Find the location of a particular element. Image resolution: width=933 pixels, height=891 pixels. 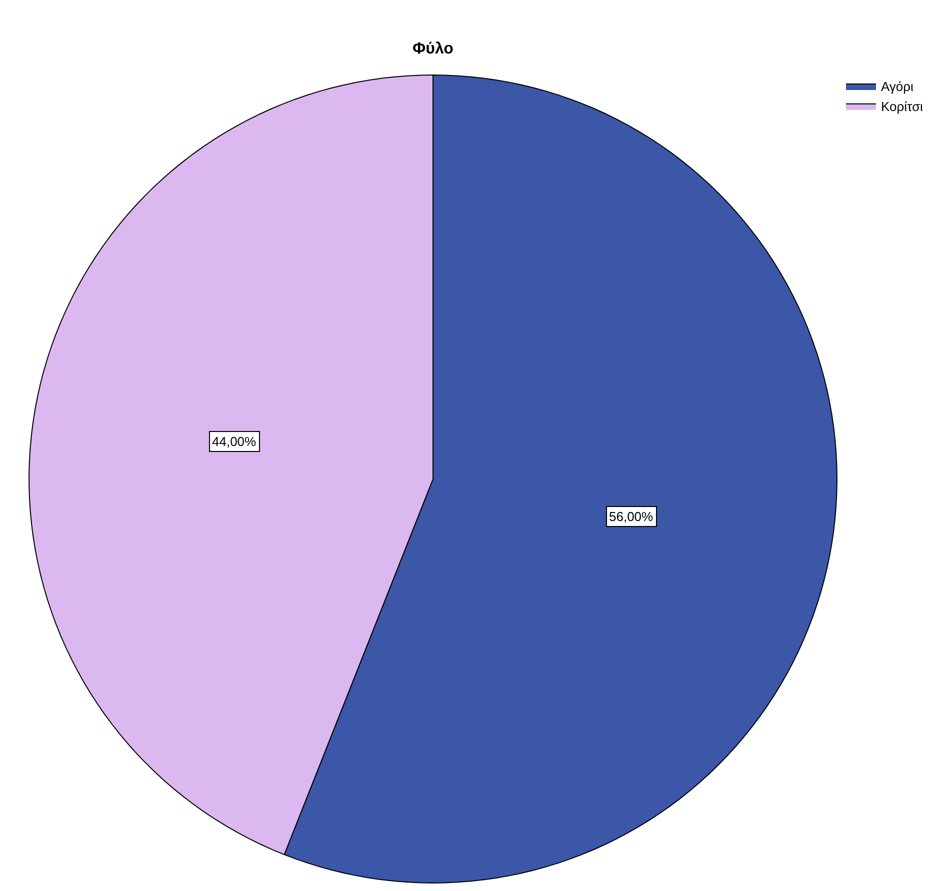

legend-label: Αγόρι is located at coordinates (897, 86).